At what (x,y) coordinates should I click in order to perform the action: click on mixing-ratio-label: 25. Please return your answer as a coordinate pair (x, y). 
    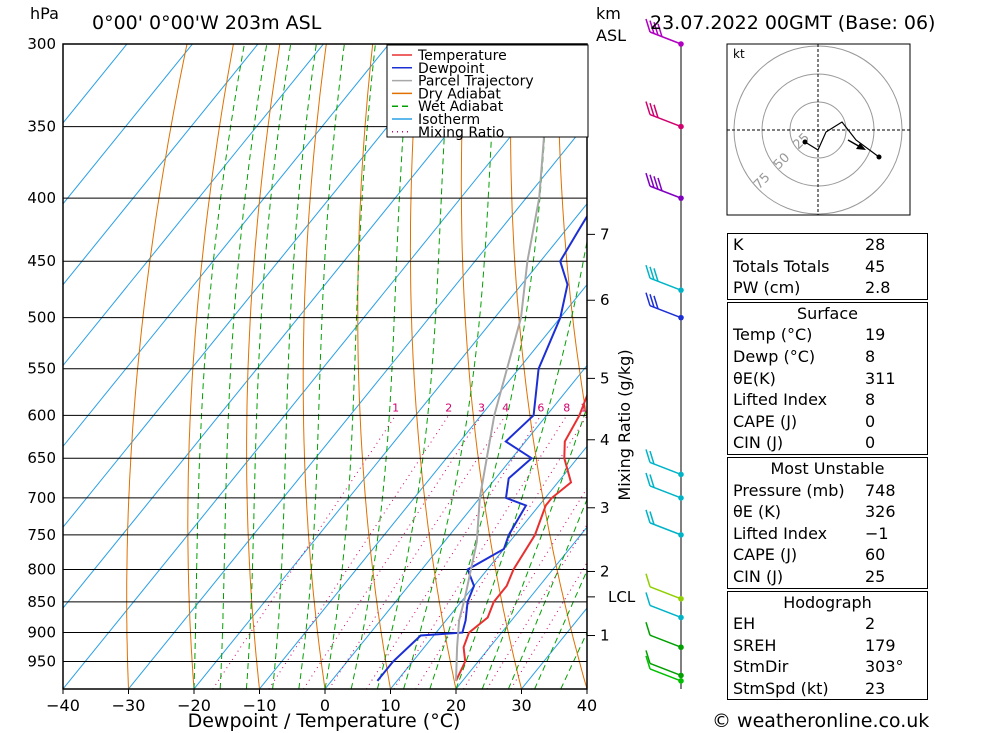
    Looking at the image, I should click on (677, 407).